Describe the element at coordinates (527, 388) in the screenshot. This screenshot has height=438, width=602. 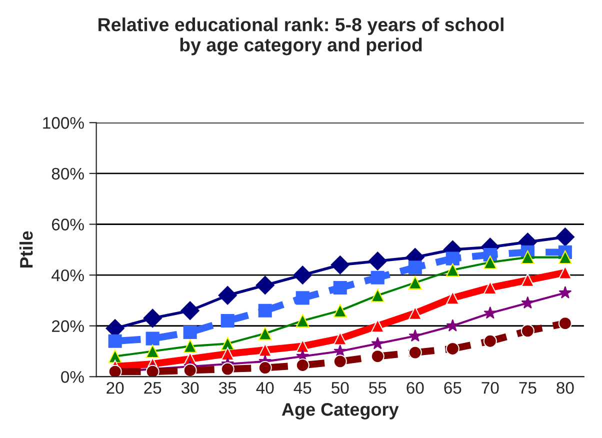
I see `x-tick-label: 75` at that location.